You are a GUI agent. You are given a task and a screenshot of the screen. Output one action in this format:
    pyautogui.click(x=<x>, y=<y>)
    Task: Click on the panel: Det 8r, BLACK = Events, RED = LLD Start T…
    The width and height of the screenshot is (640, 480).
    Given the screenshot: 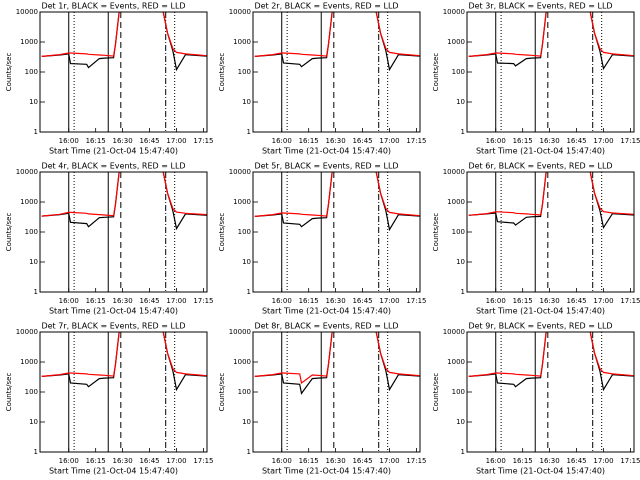 What is the action you would take?
    pyautogui.click(x=322, y=399)
    